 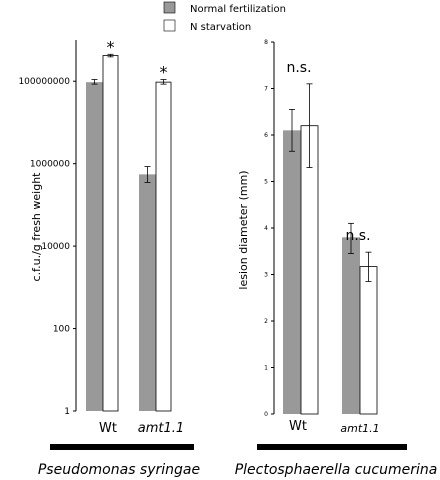 I want to click on category-label-amt-right: amt1.1, so click(x=359, y=428).